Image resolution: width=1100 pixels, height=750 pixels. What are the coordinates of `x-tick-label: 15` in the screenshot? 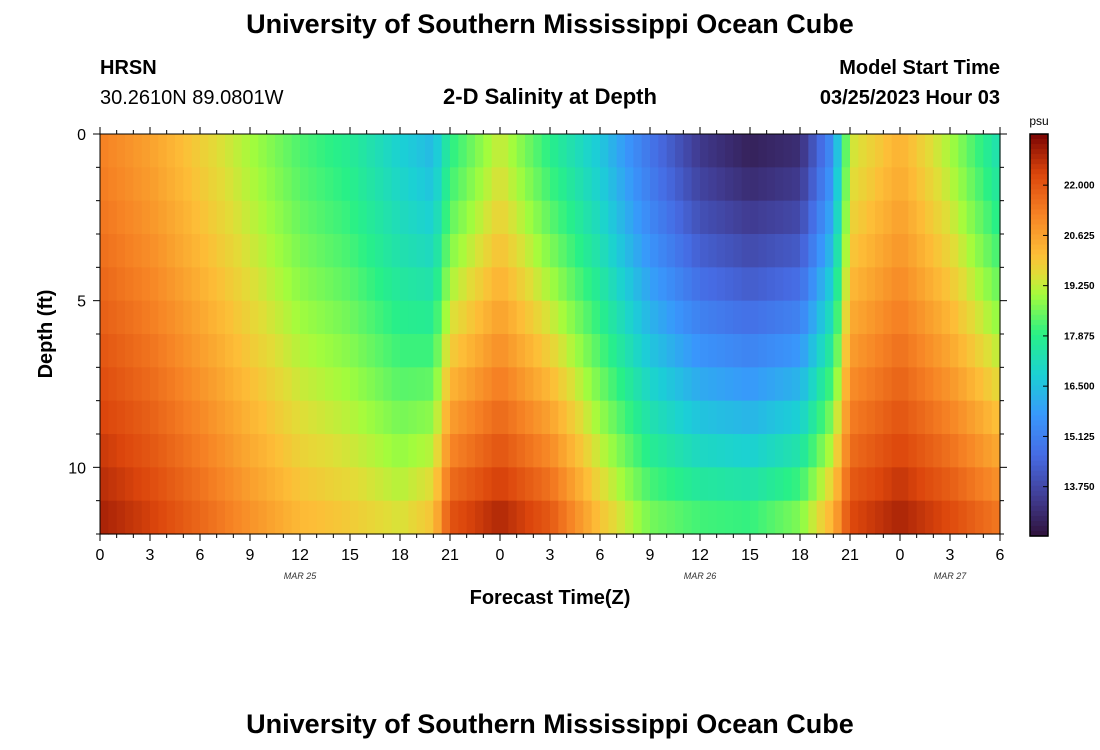 It's located at (750, 555).